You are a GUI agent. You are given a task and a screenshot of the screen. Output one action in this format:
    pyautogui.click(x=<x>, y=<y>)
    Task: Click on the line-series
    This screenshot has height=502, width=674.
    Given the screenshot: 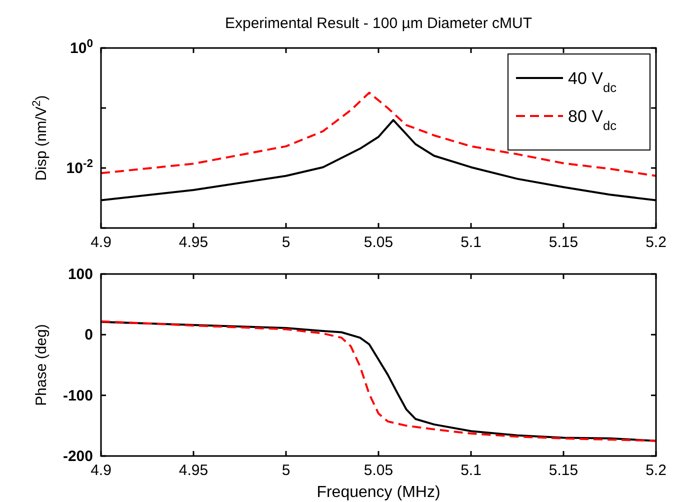 What is the action you would take?
    pyautogui.click(x=378, y=134)
    